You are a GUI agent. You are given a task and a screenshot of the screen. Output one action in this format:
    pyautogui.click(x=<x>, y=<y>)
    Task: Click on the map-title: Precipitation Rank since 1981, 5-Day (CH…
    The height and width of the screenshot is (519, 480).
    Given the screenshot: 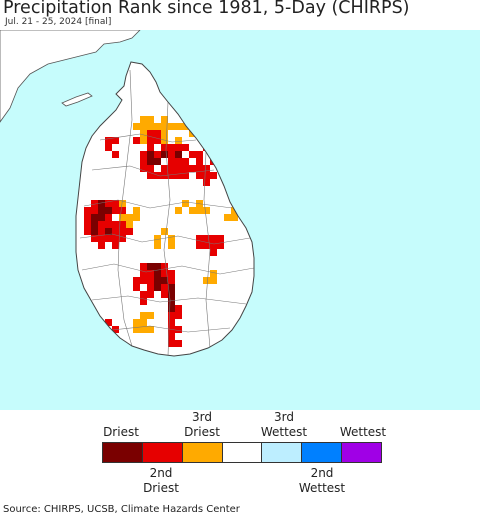 What is the action you would take?
    pyautogui.click(x=206, y=9)
    